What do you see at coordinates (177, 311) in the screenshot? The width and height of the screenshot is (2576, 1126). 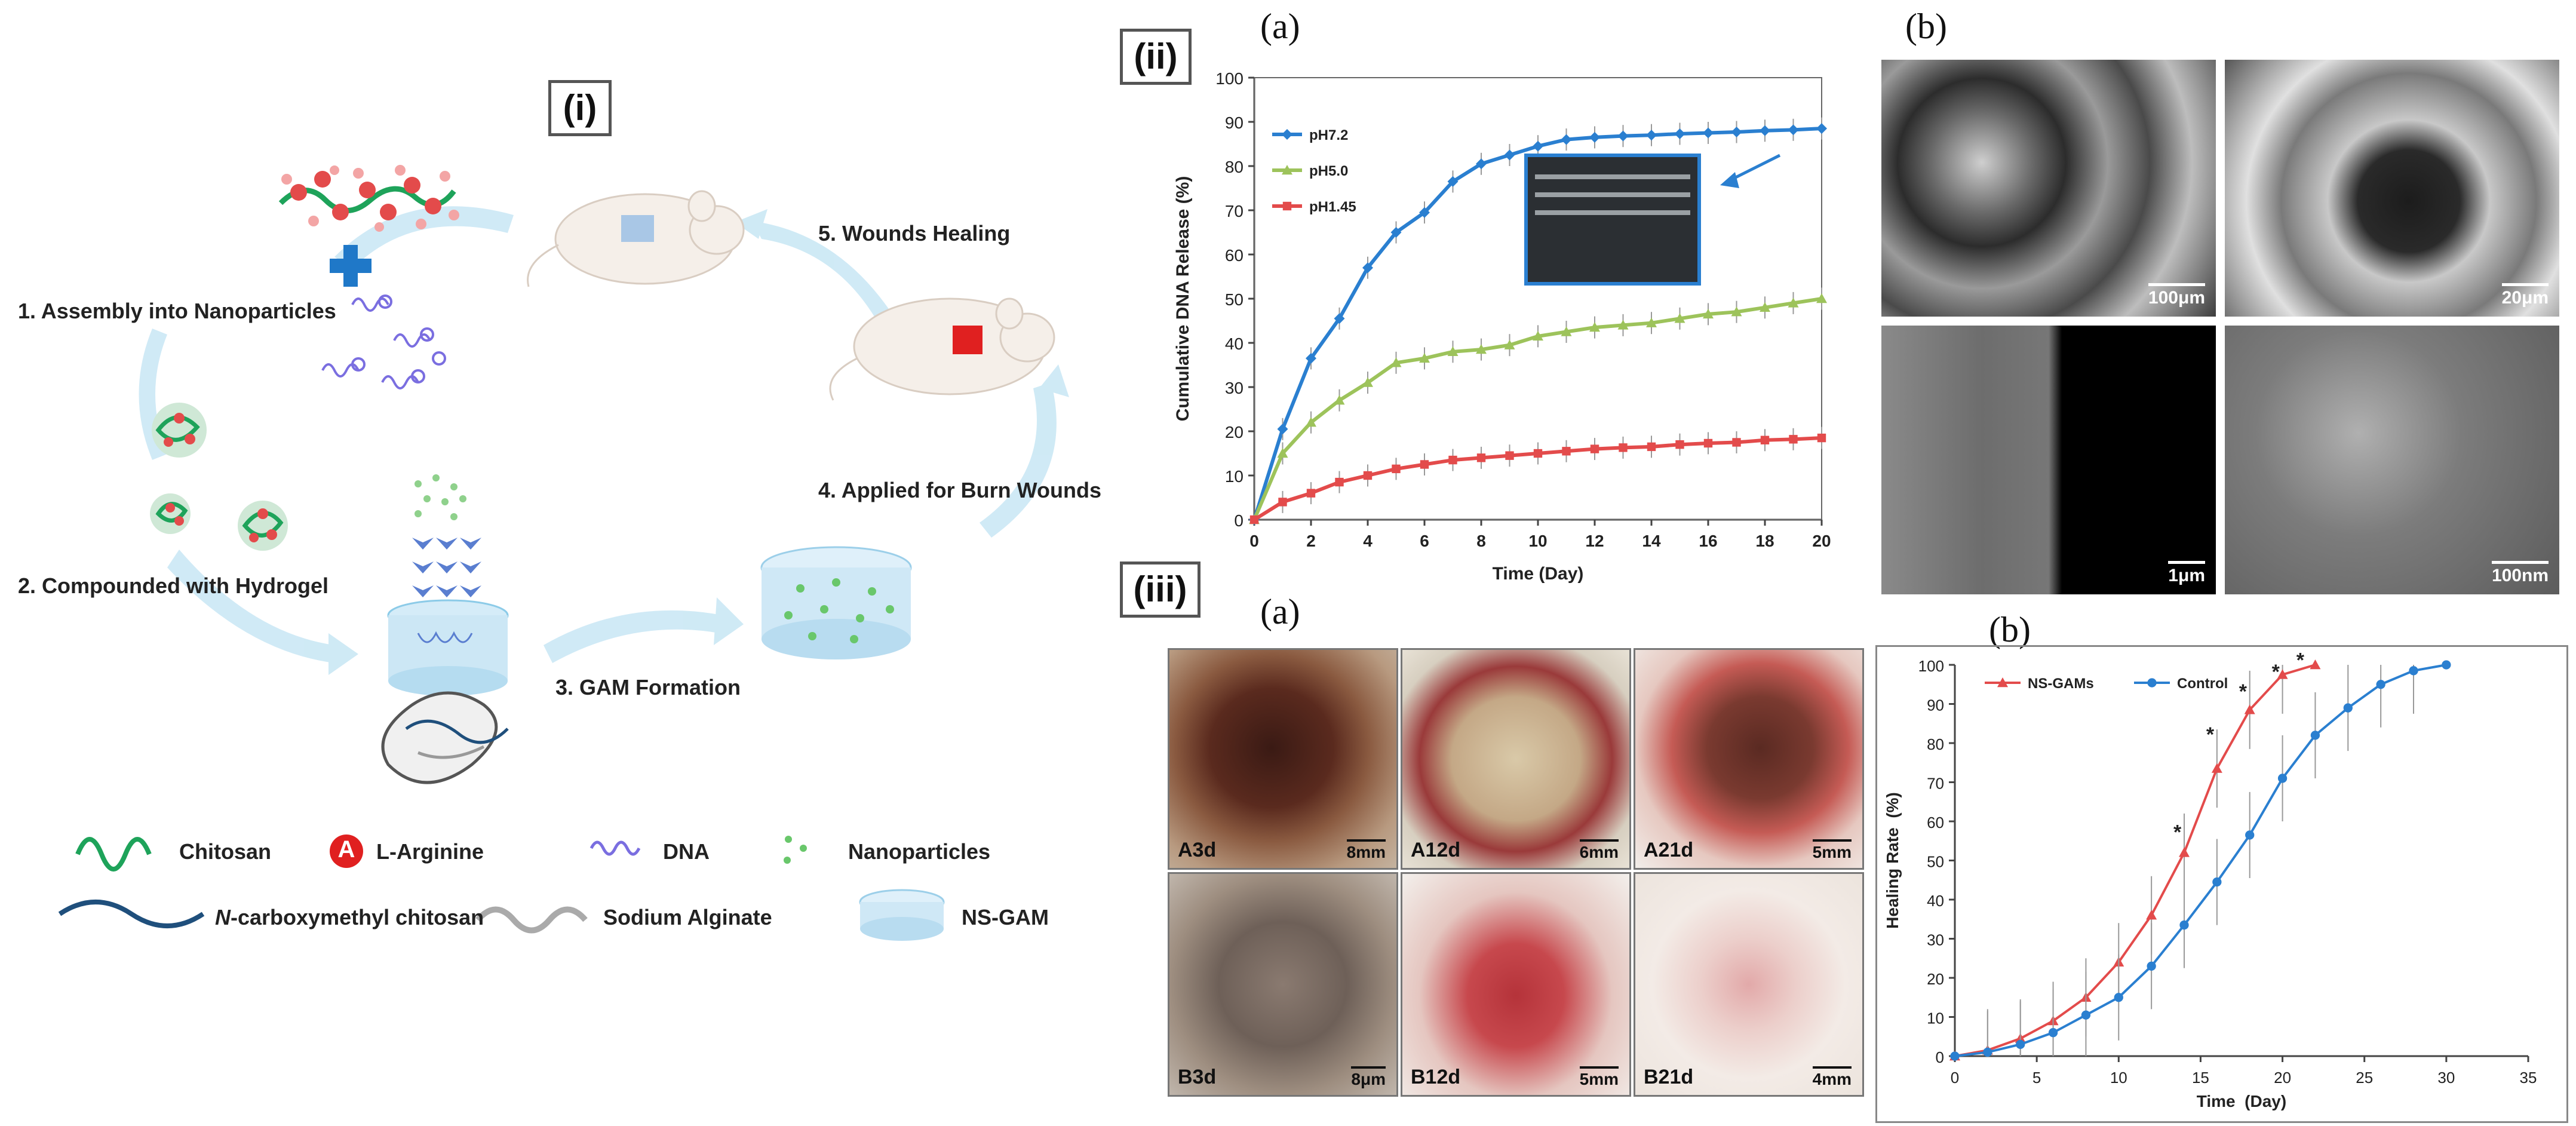 I see `step-1-label: 1. Assembly into Nanoparticles` at bounding box center [177, 311].